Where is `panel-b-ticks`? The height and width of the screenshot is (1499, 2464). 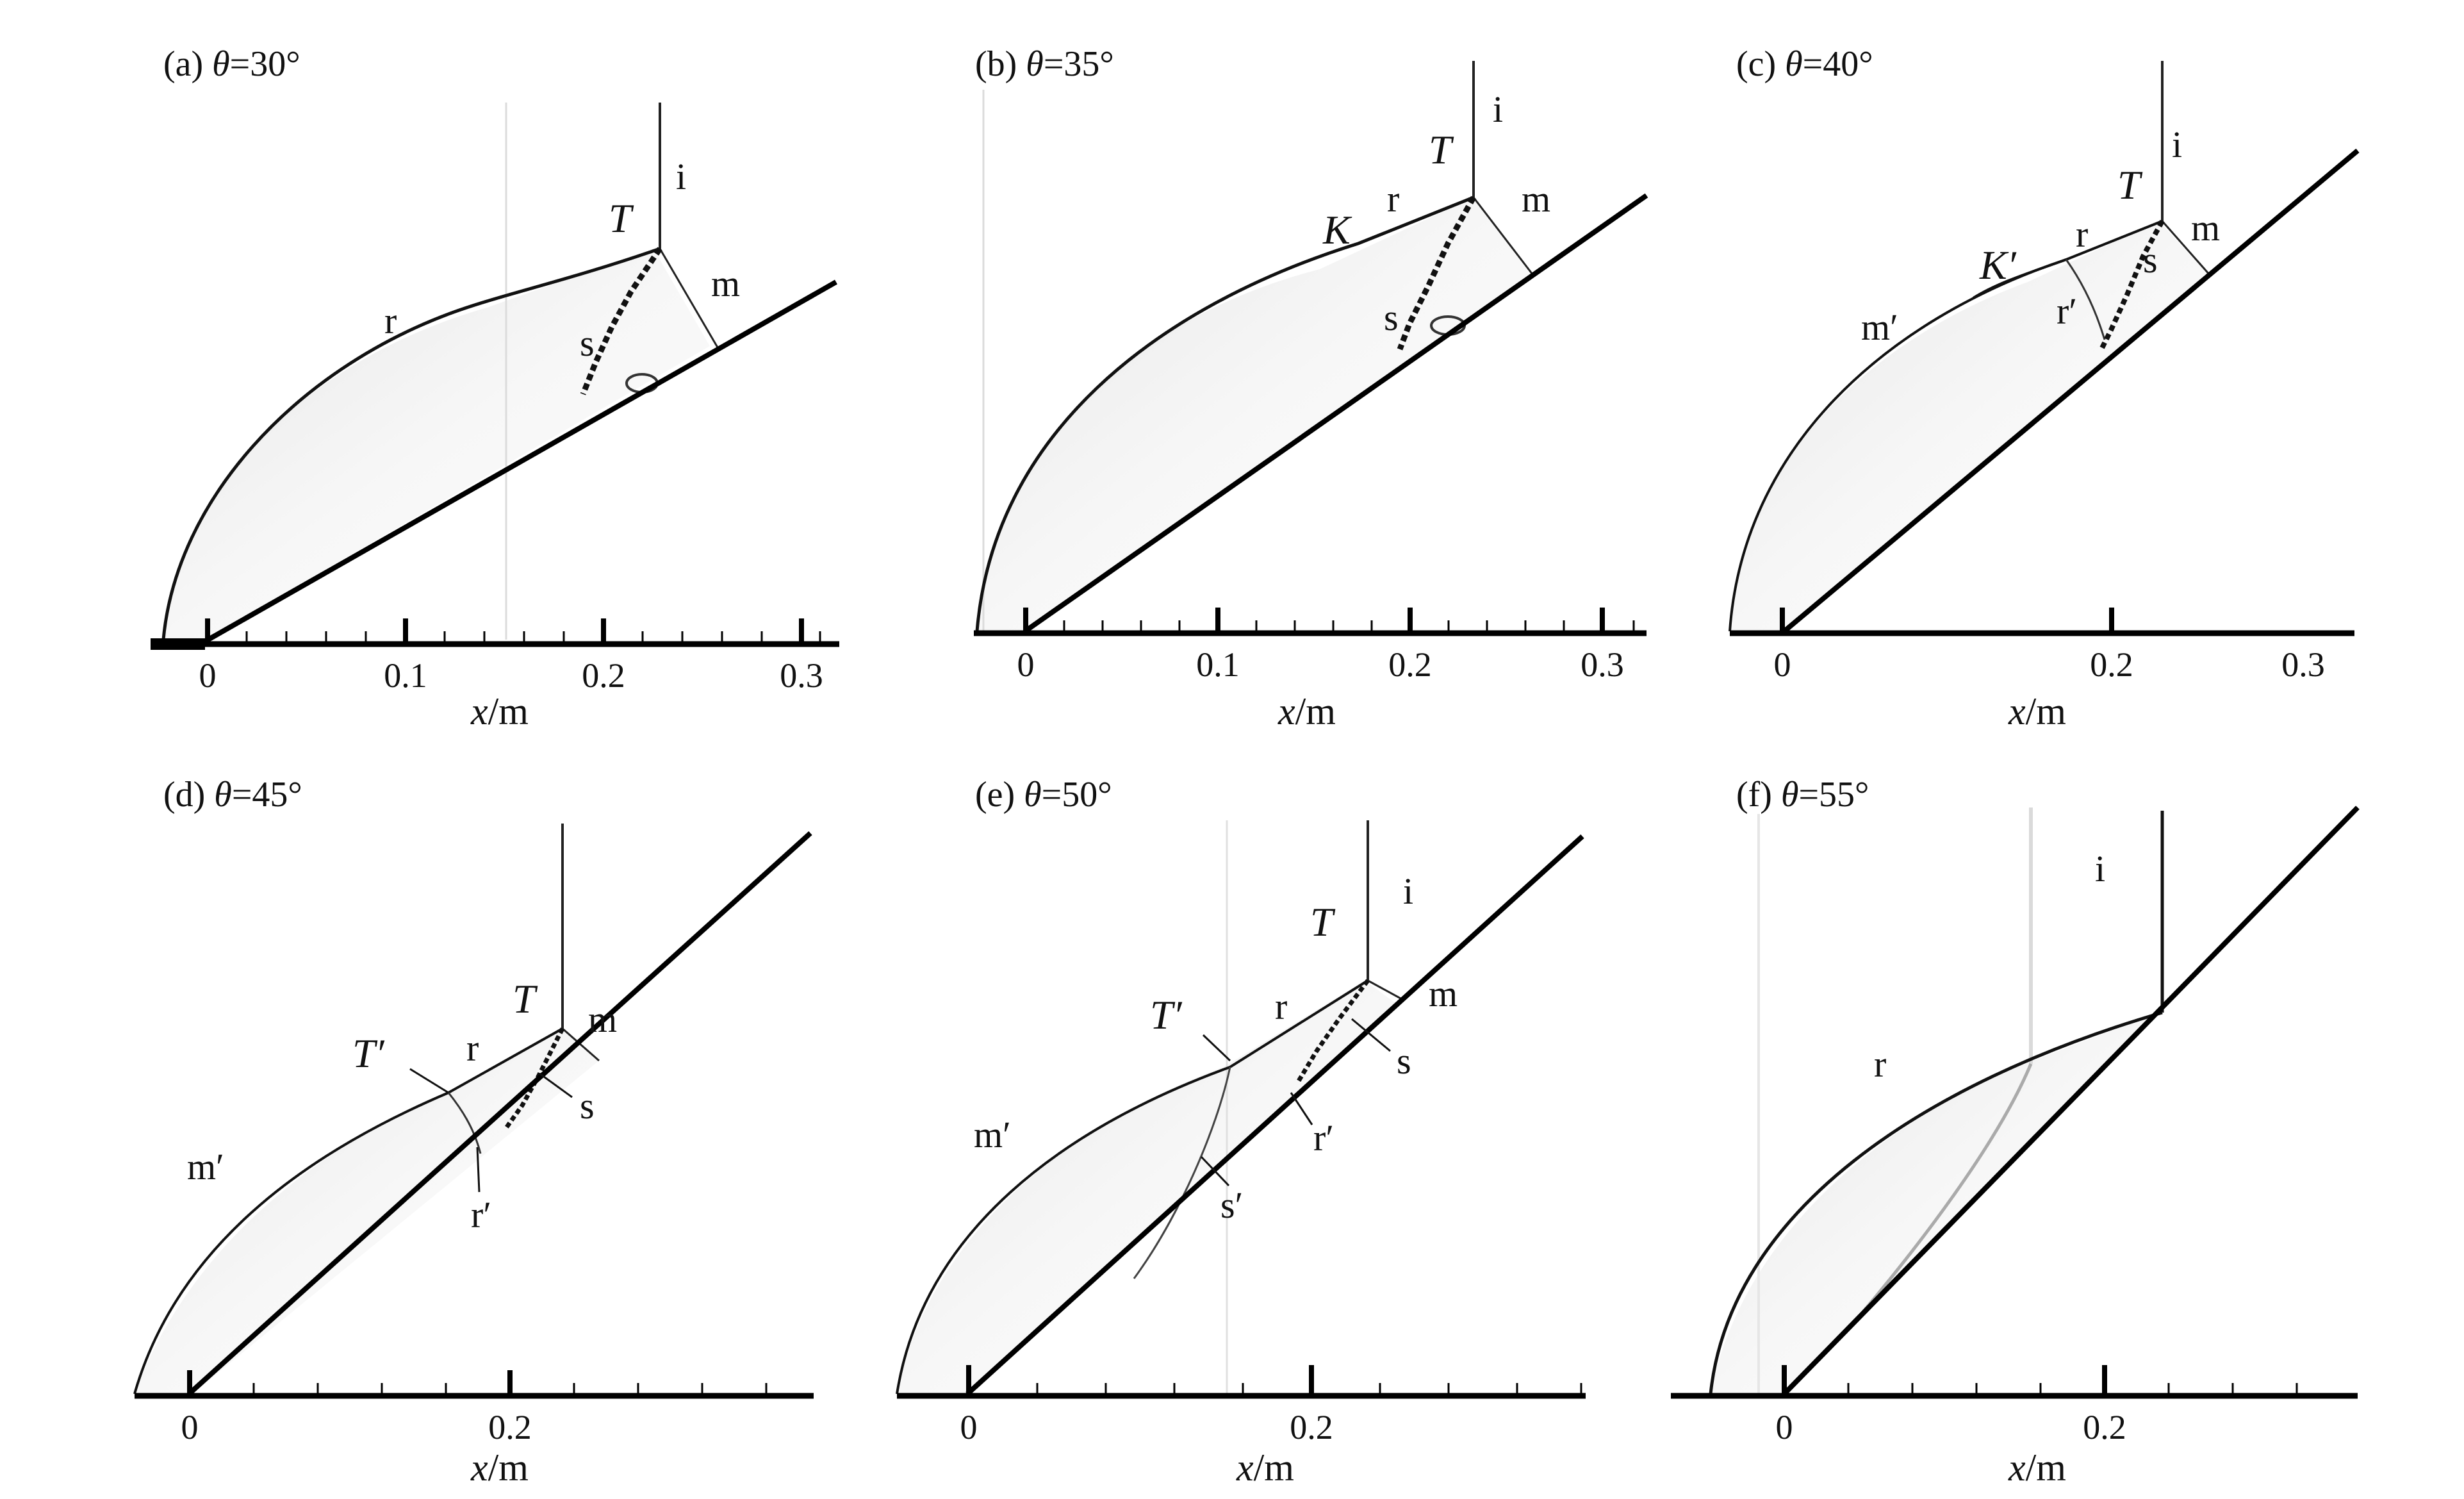 panel-b-ticks is located at coordinates (1349, 626).